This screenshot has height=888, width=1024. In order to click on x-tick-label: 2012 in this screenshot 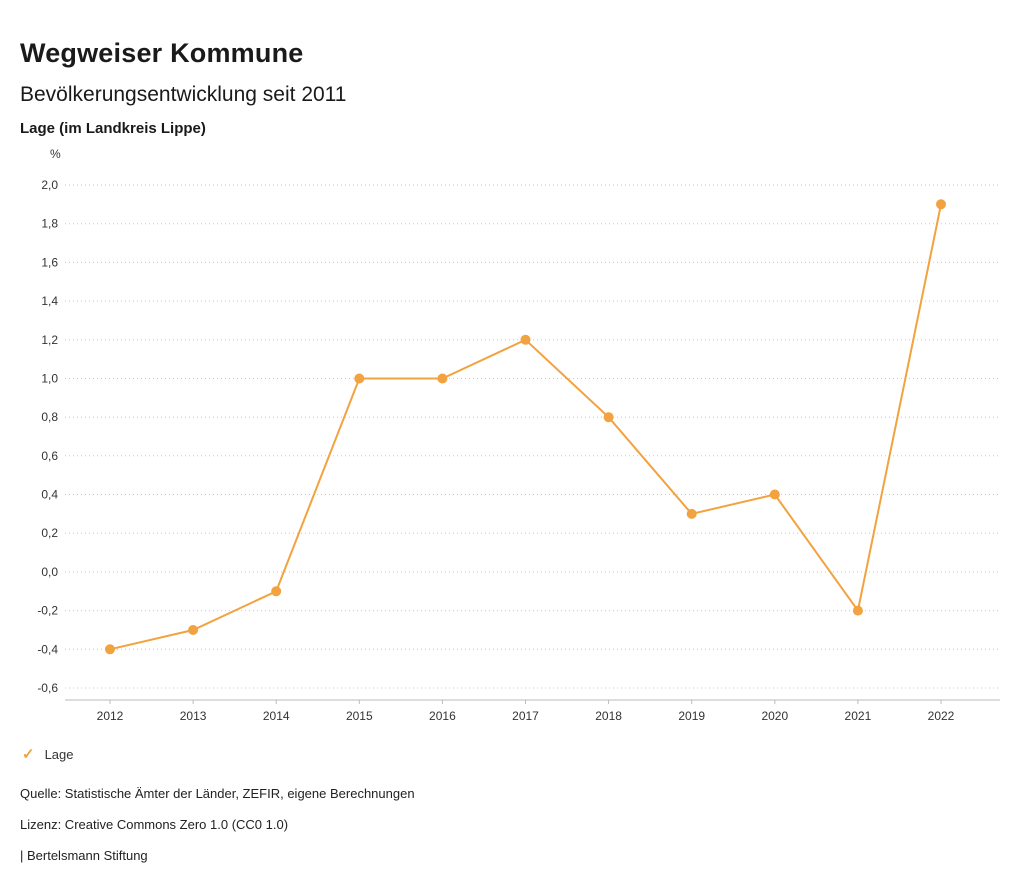, I will do `click(110, 716)`.